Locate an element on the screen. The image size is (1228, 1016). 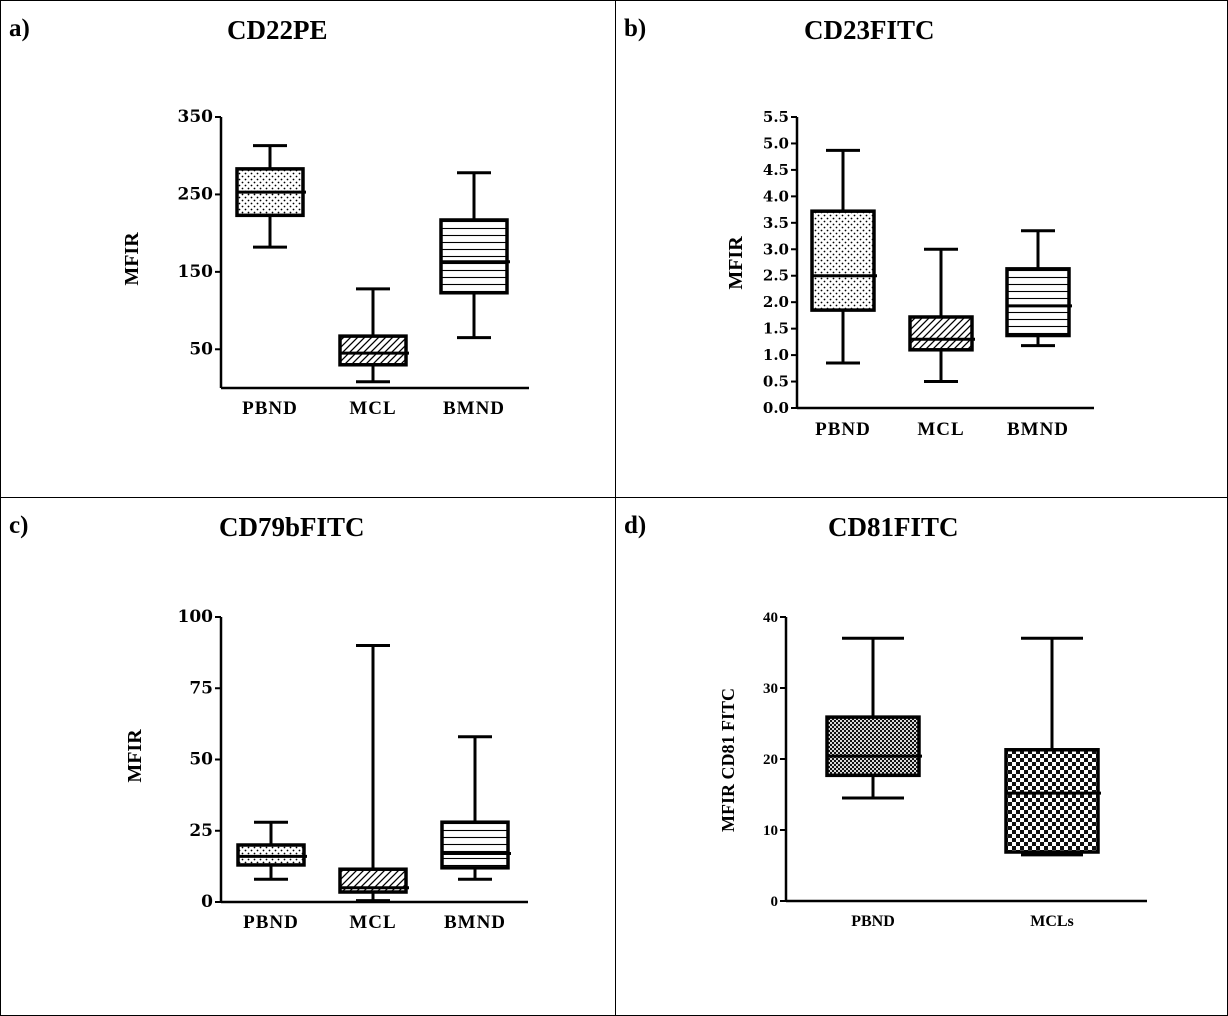
y-tick-label: 350 is located at coordinates (196, 117).